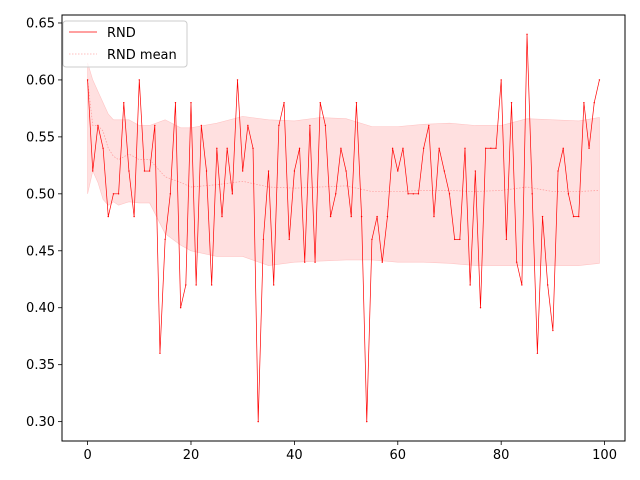 This screenshot has height=480, width=640. Describe the element at coordinates (40, 23) in the screenshot. I see `y-tick-label: 0.65` at that location.